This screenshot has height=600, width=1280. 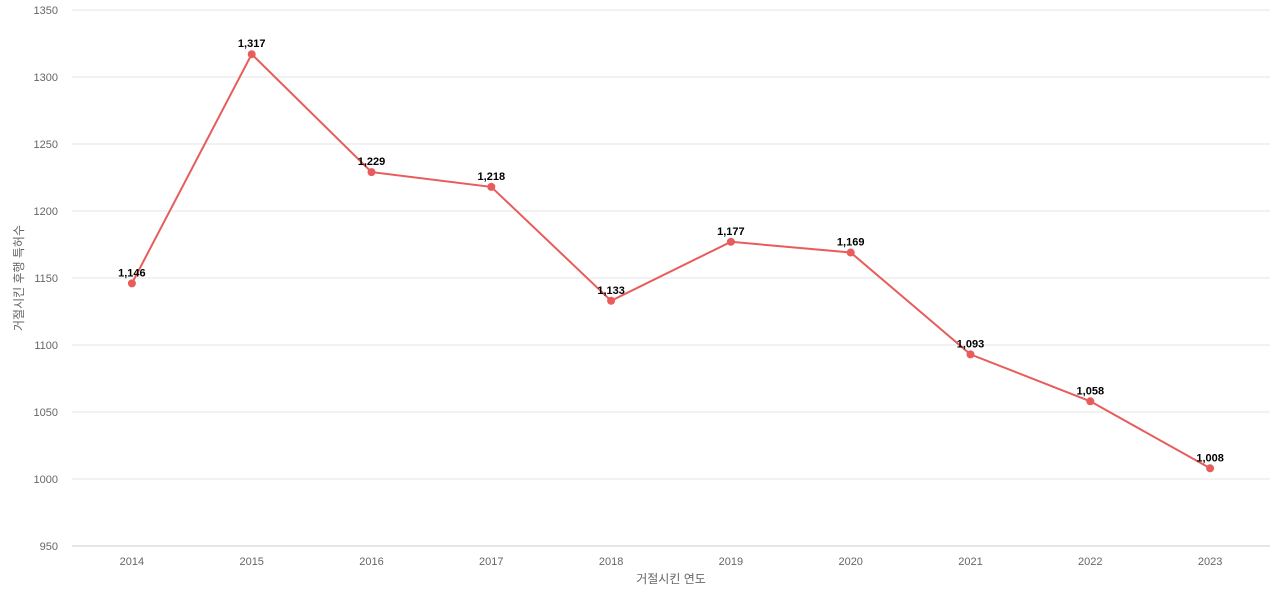 I want to click on x-axis-ticks: 2014 2015 2016 2017 2018 2019 2020 2021 2022 2023, so click(x=671, y=562).